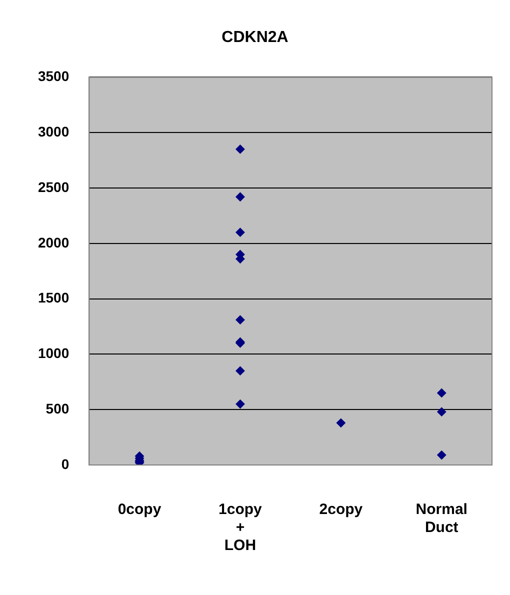  What do you see at coordinates (54, 353) in the screenshot?
I see `y-tick-label: 1000` at bounding box center [54, 353].